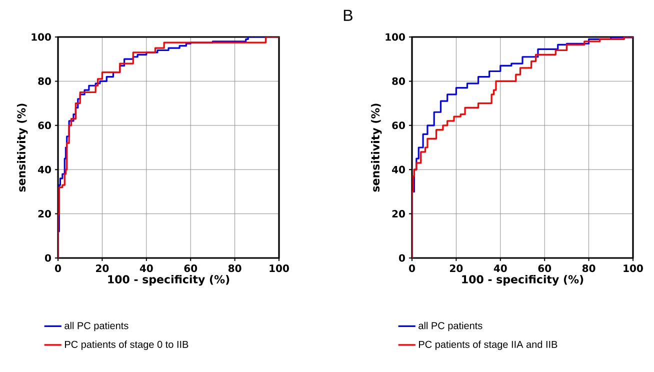 The width and height of the screenshot is (654, 372). I want to click on legend-label: PC patients of stage IIA and IIB, so click(488, 345).